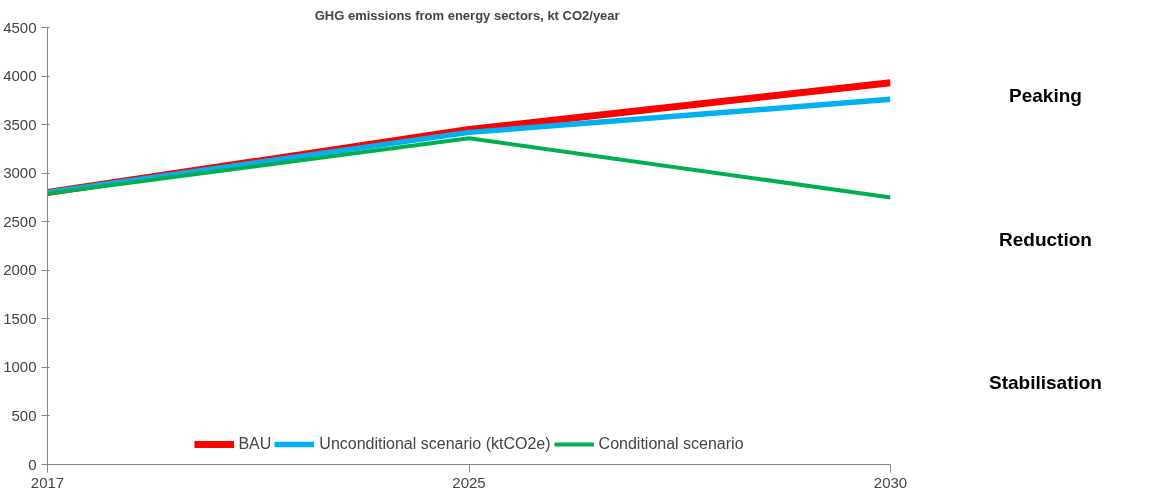 This screenshot has height=497, width=1176. Describe the element at coordinates (20, 270) in the screenshot. I see `y-tick-label: 2000` at that location.